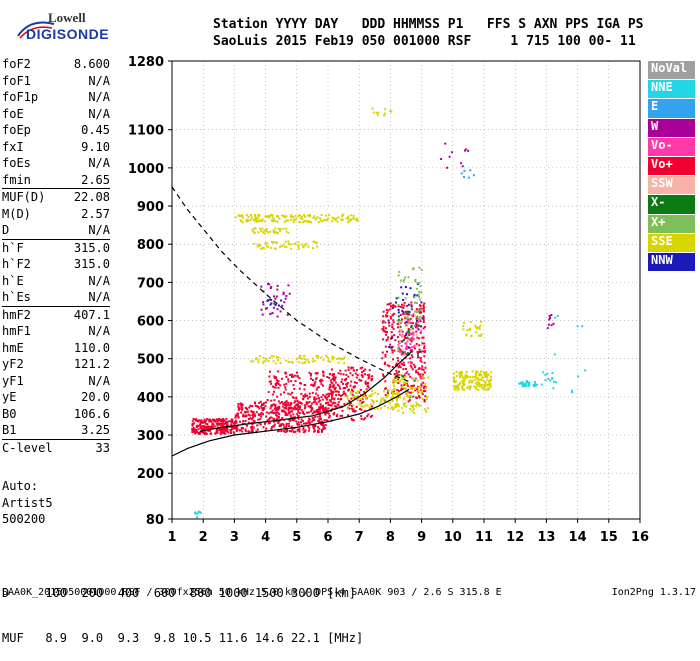 This screenshot has height=661, width=700. I want to click on x-tick-label: 11, so click(484, 537).